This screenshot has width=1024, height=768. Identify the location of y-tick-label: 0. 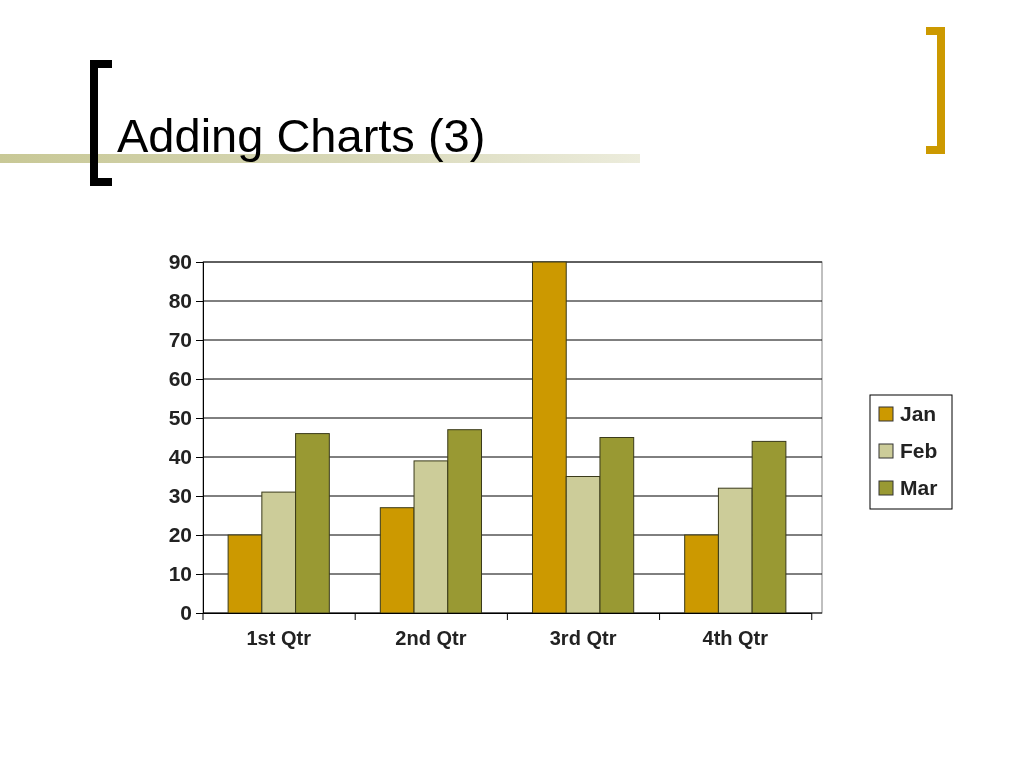
(186, 613).